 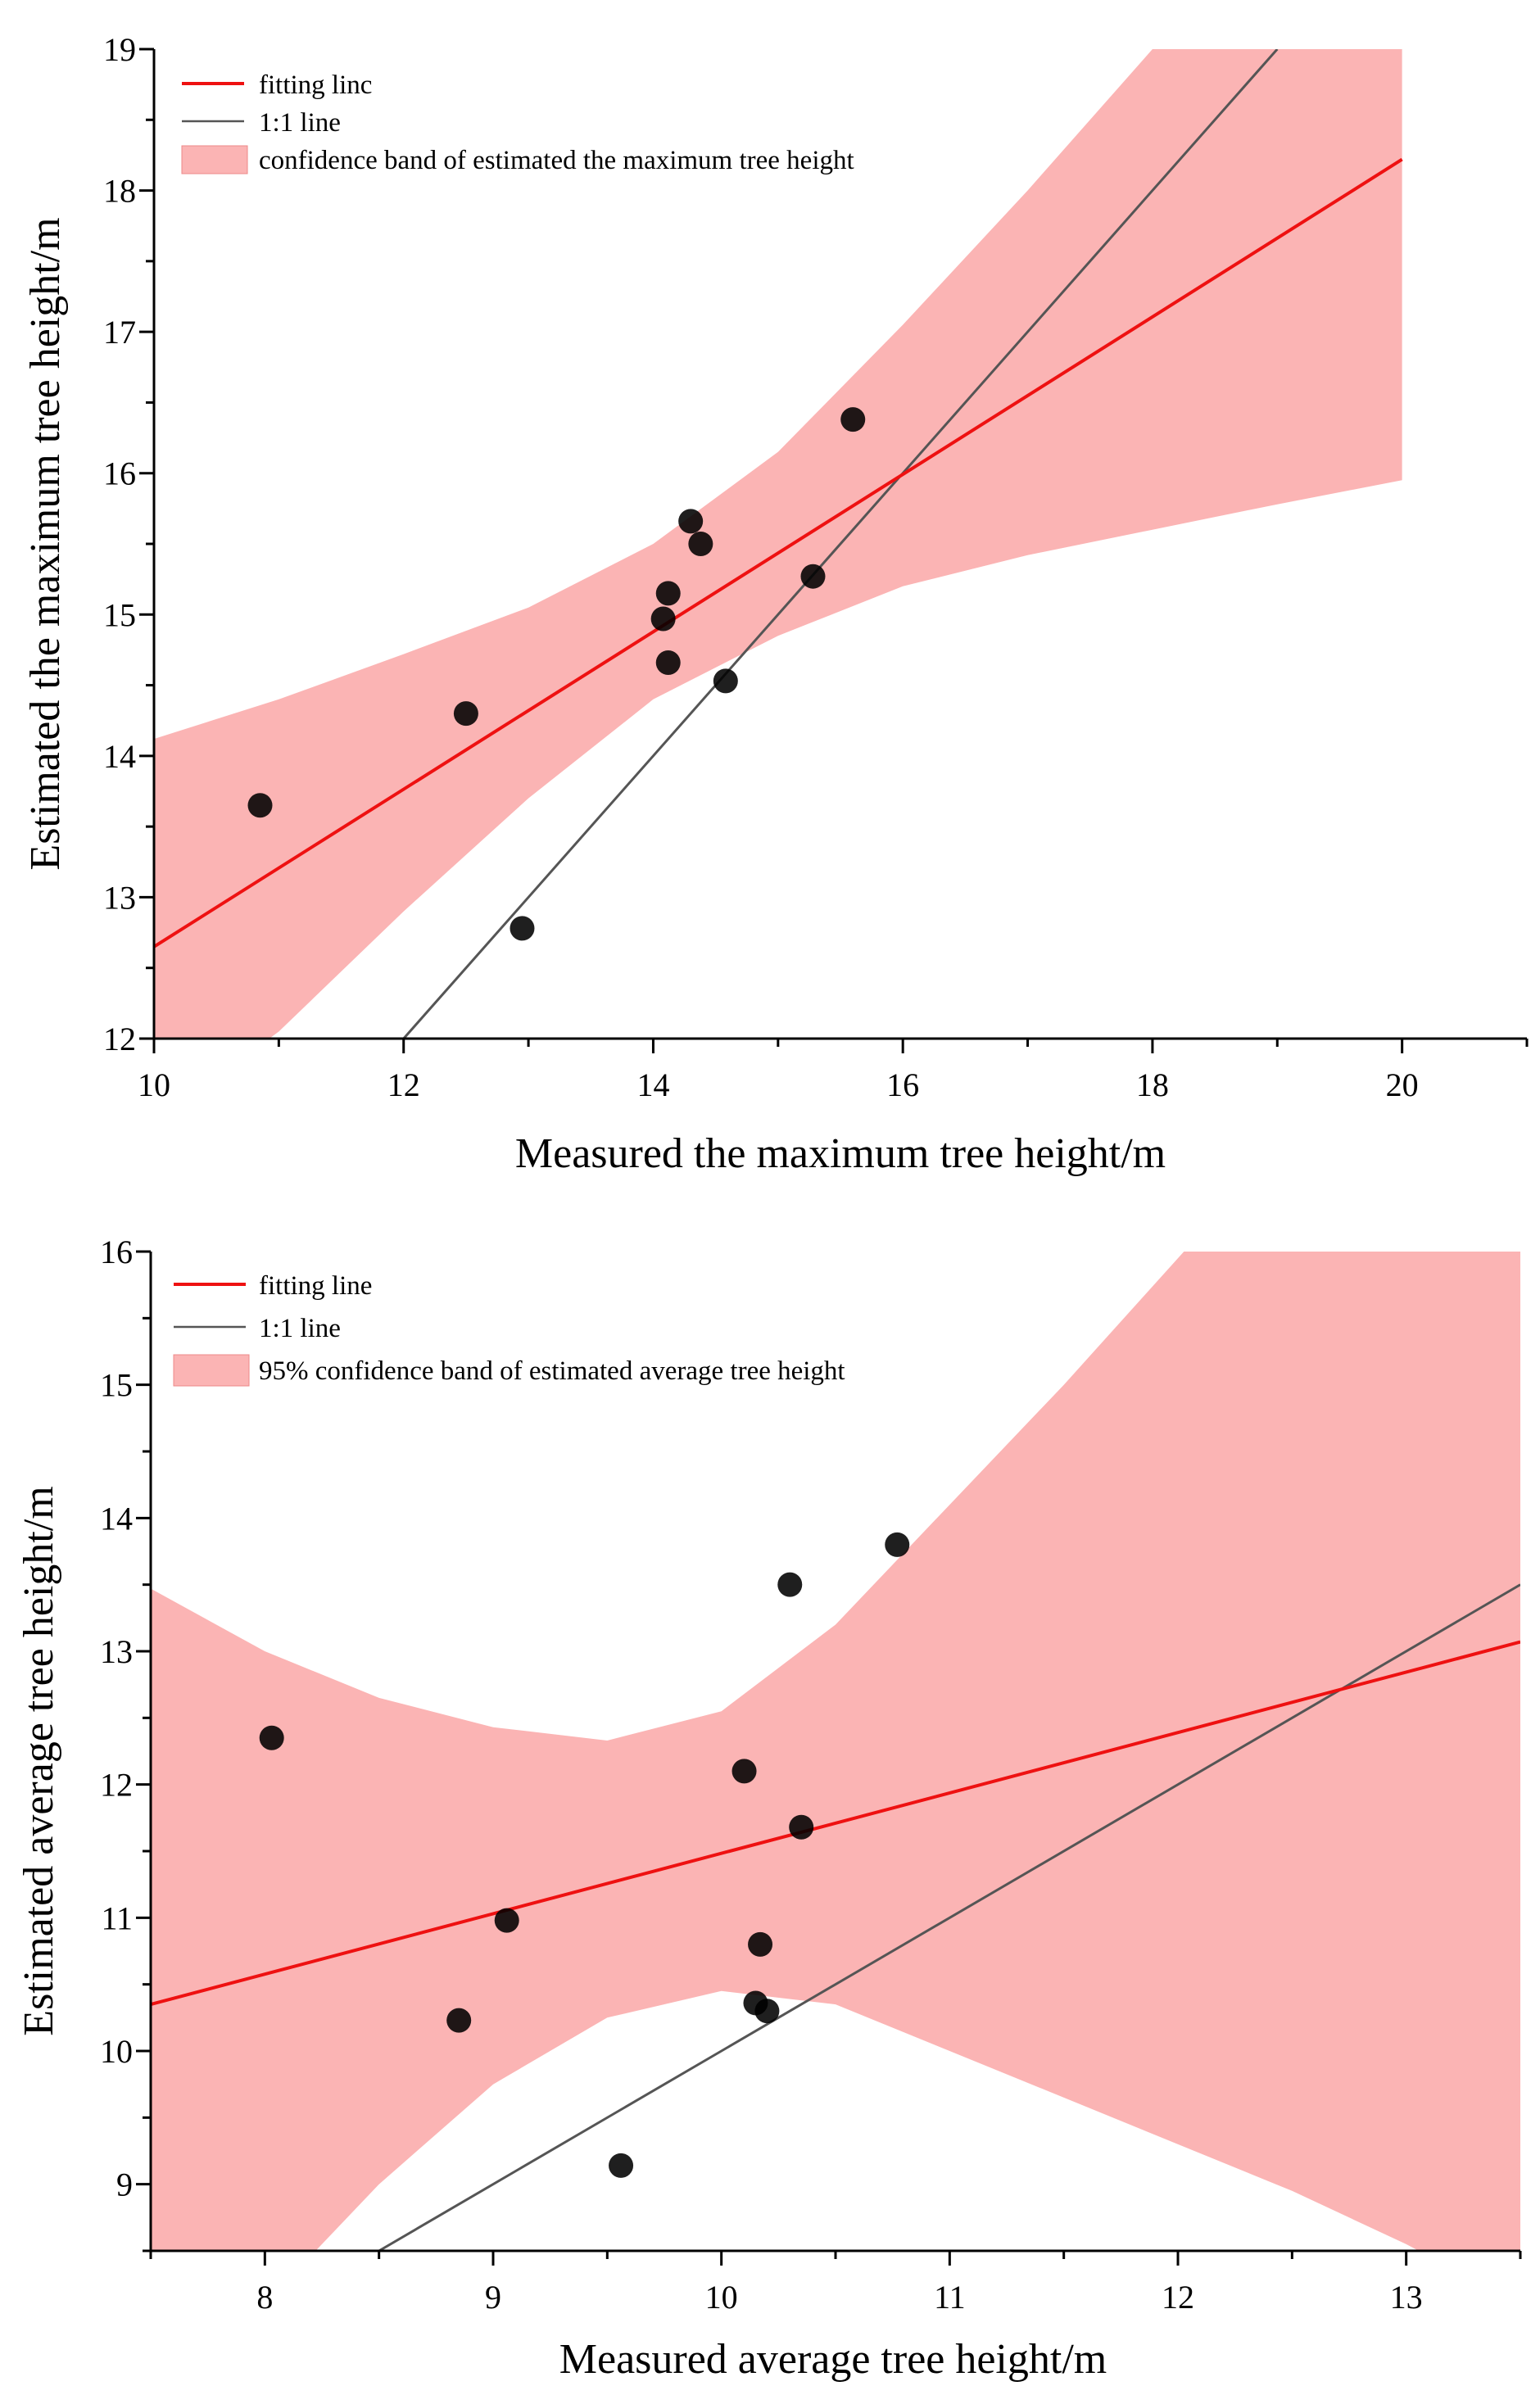 What do you see at coordinates (315, 1286) in the screenshot?
I see `legend-fit-label: fitting line` at bounding box center [315, 1286].